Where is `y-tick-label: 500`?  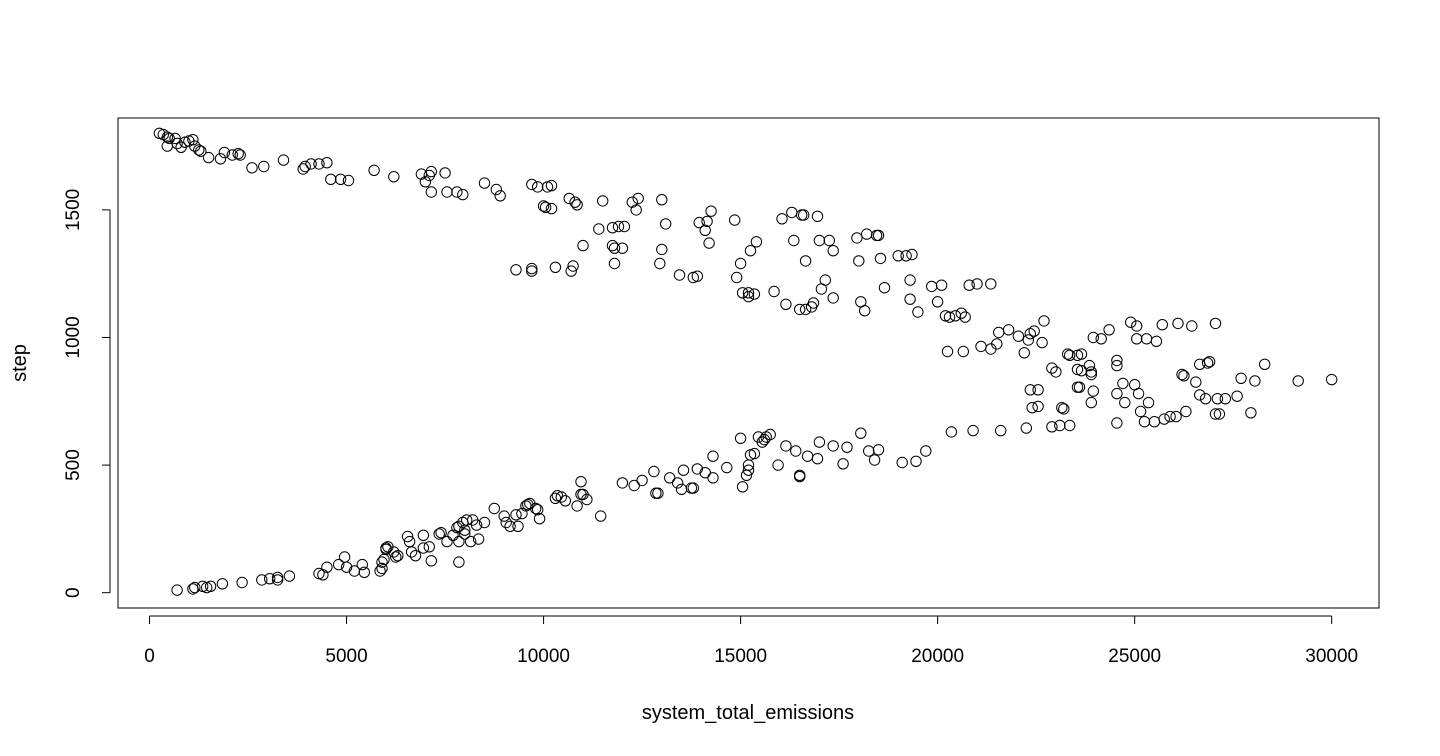
y-tick-label: 500 is located at coordinates (73, 465).